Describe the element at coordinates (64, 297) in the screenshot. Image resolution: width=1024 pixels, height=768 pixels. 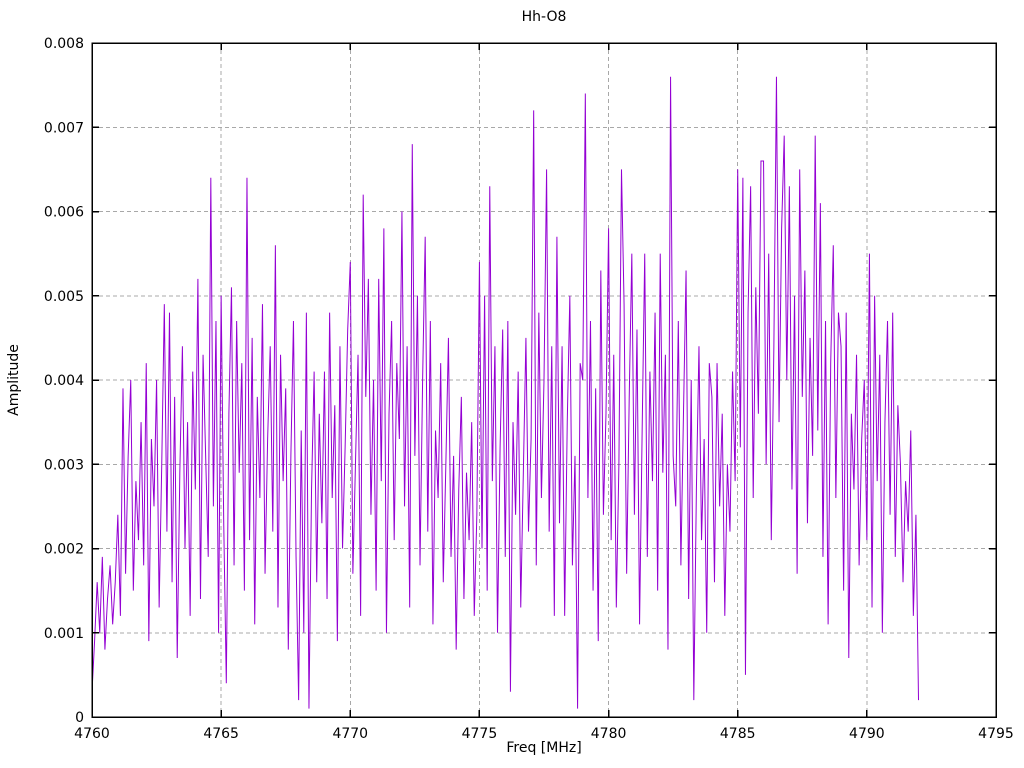
I see `y-tick-label: 0.005` at that location.